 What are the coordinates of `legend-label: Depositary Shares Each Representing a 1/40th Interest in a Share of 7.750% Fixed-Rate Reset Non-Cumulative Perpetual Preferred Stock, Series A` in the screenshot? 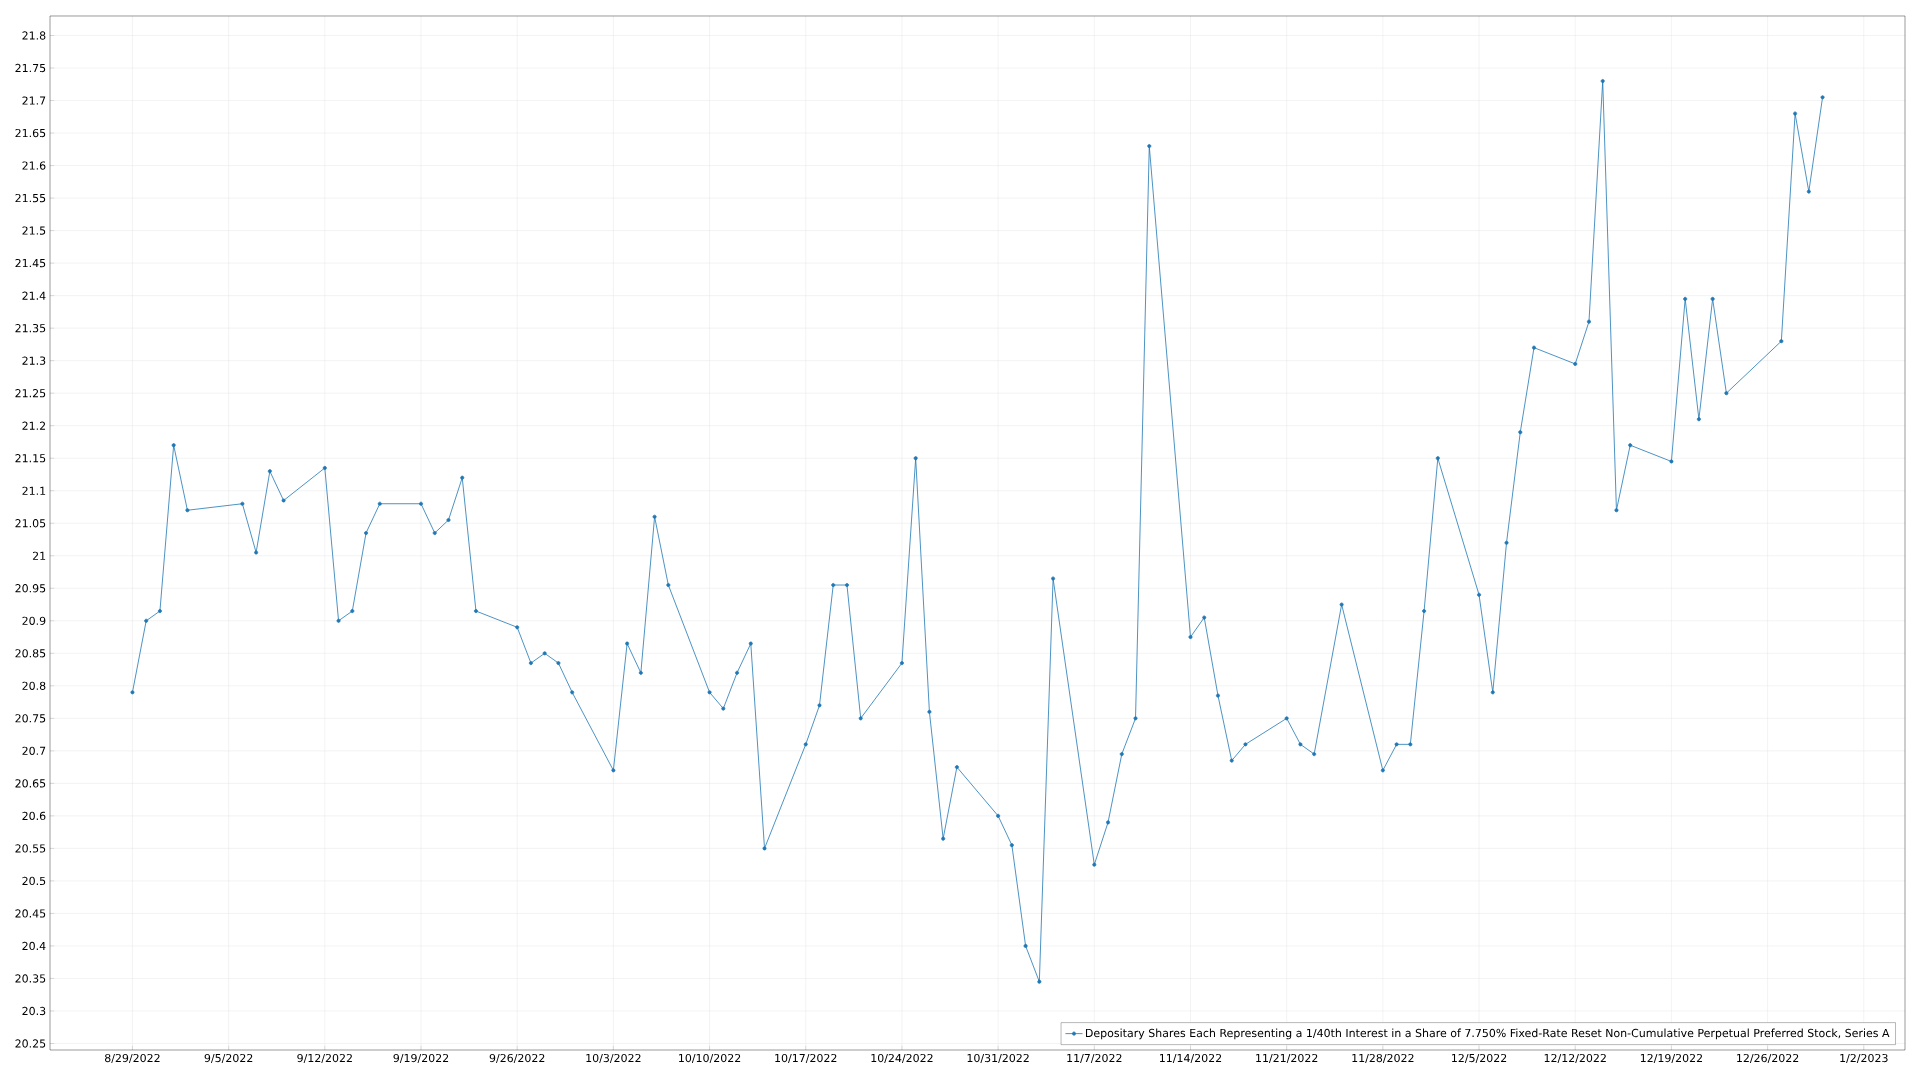 It's located at (1487, 1034).